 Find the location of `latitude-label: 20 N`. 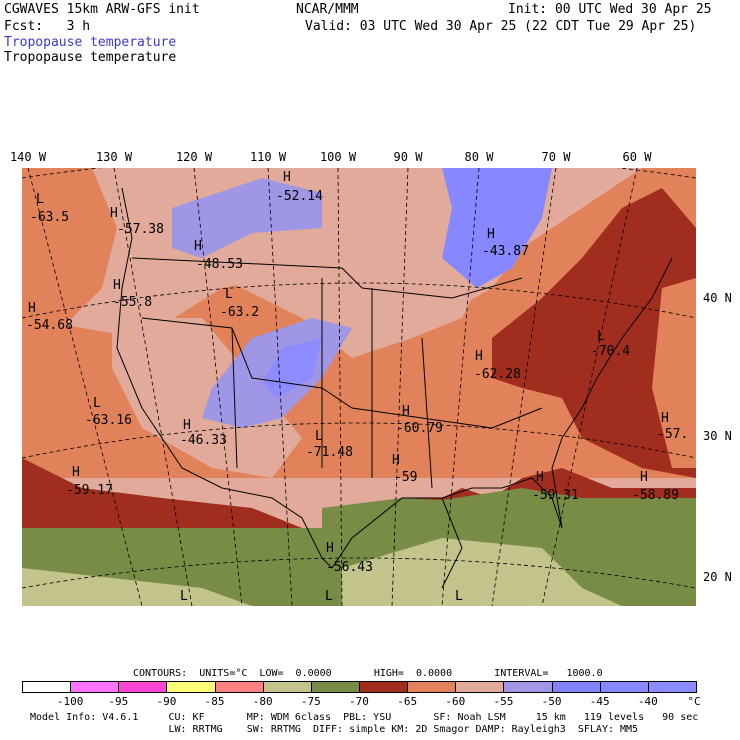

latitude-label: 20 N is located at coordinates (717, 577).